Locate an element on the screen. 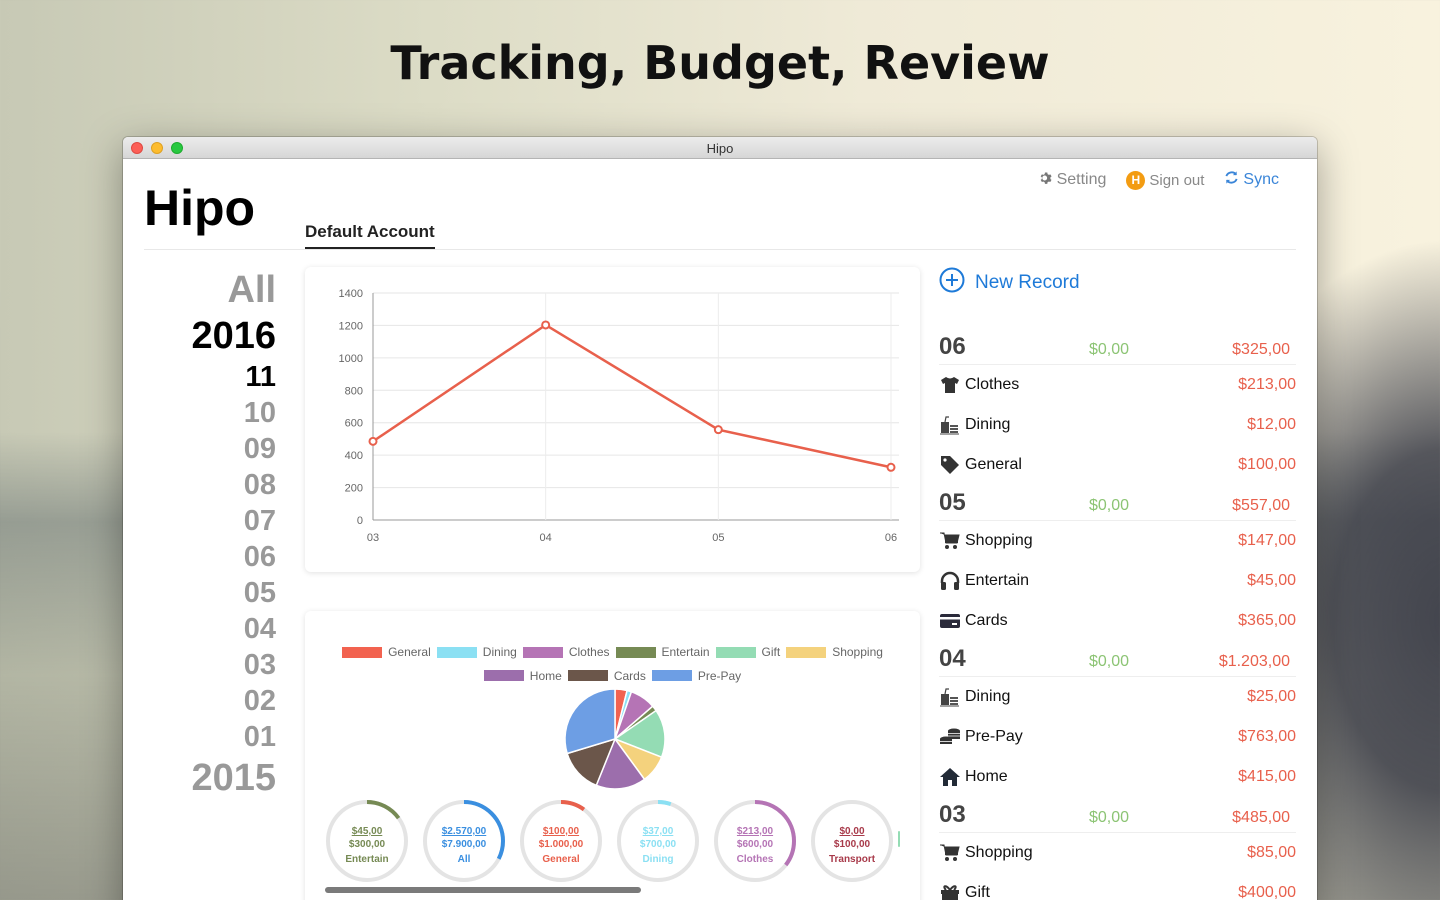 The height and width of the screenshot is (900, 1440). budget-gauge-dining: $37,00 $700,00 Dining is located at coordinates (658, 841).